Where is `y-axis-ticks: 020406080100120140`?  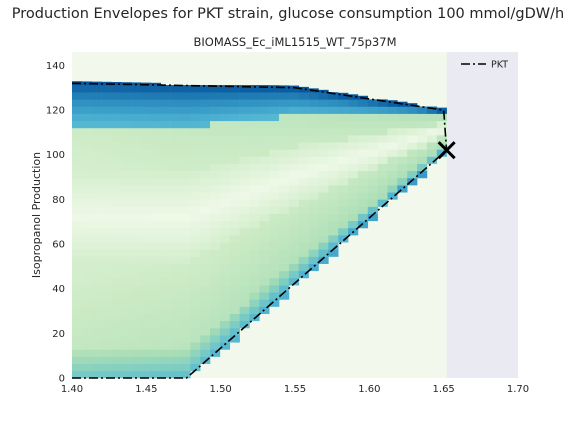
y-axis-ticks: 020406080100120140 is located at coordinates (55, 223).